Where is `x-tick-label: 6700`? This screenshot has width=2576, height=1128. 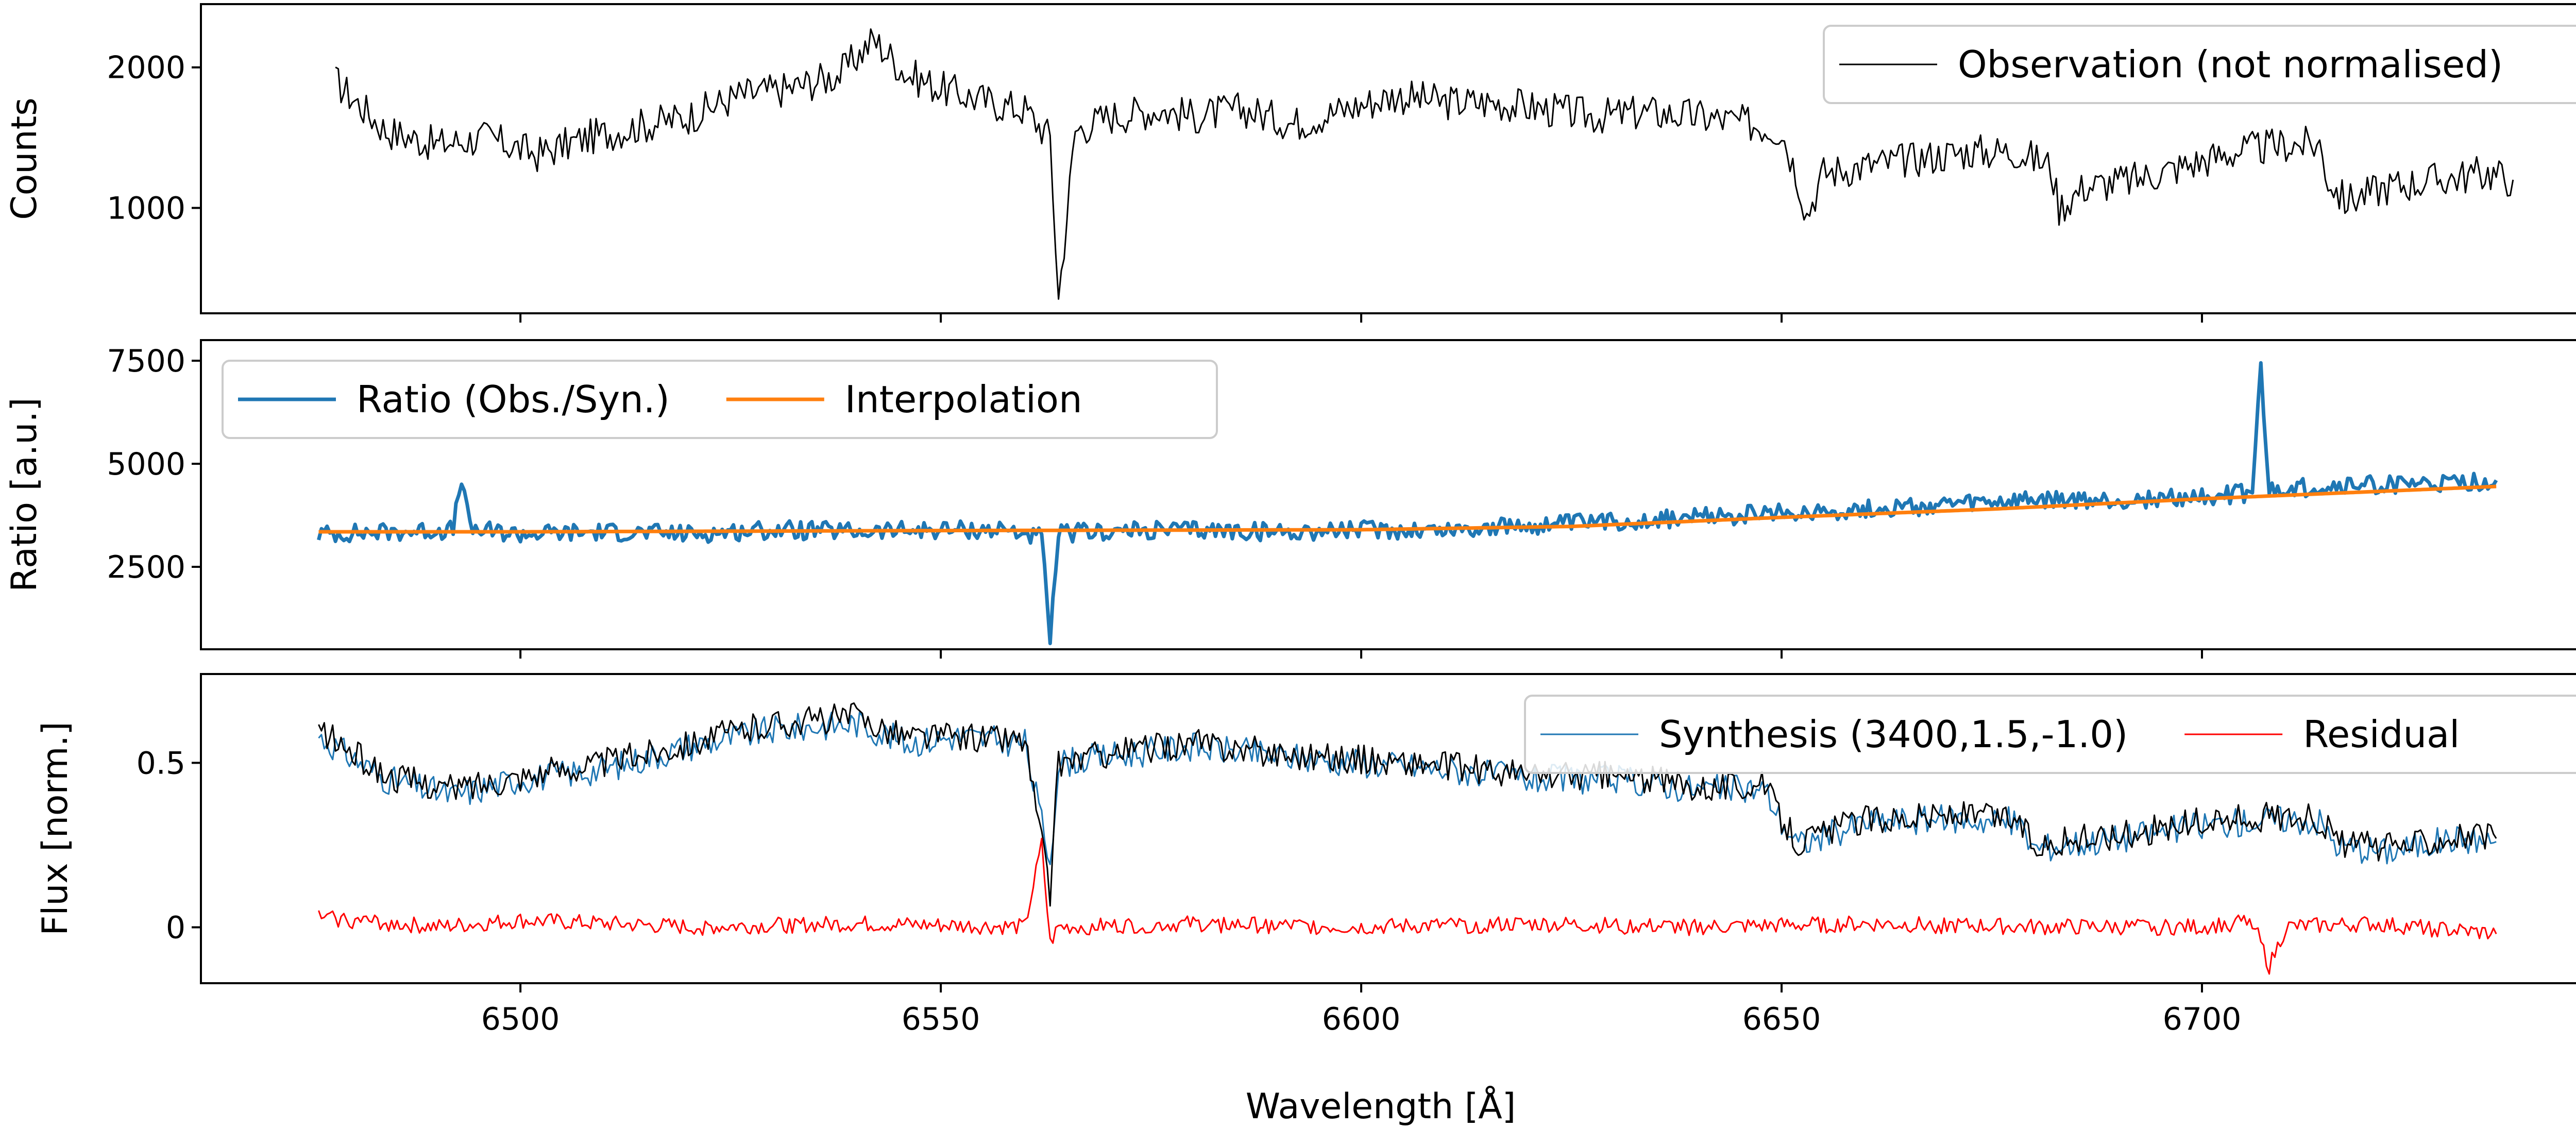
x-tick-label: 6700 is located at coordinates (2202, 1019).